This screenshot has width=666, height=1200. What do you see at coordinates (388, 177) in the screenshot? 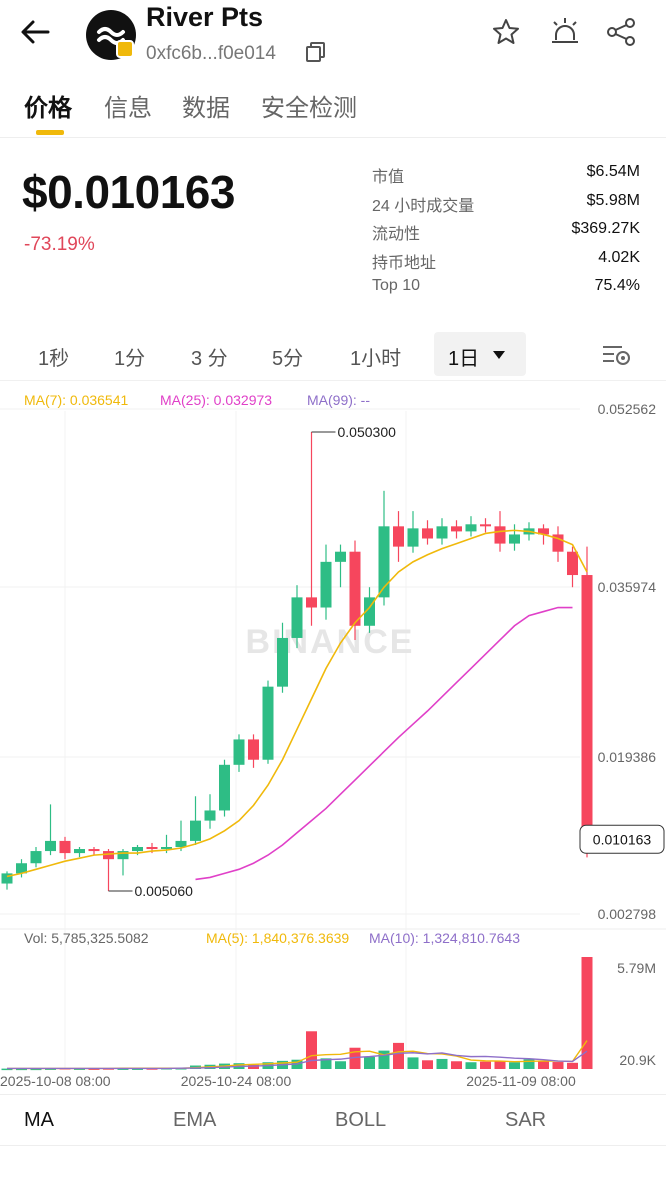
I see `stat-label: 市值` at bounding box center [388, 177].